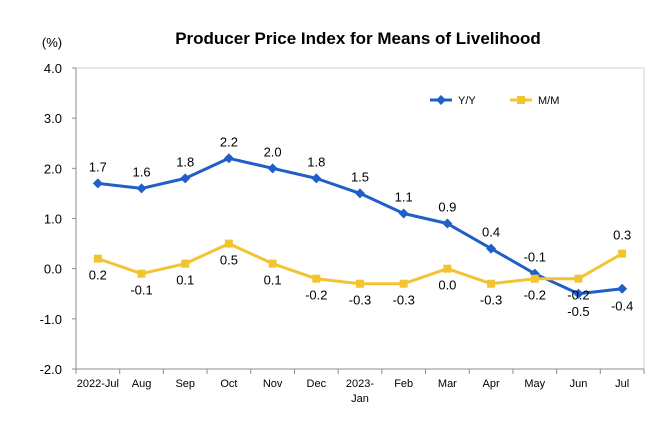  What do you see at coordinates (453, 101) in the screenshot?
I see `legend-item: Y/Y` at bounding box center [453, 101].